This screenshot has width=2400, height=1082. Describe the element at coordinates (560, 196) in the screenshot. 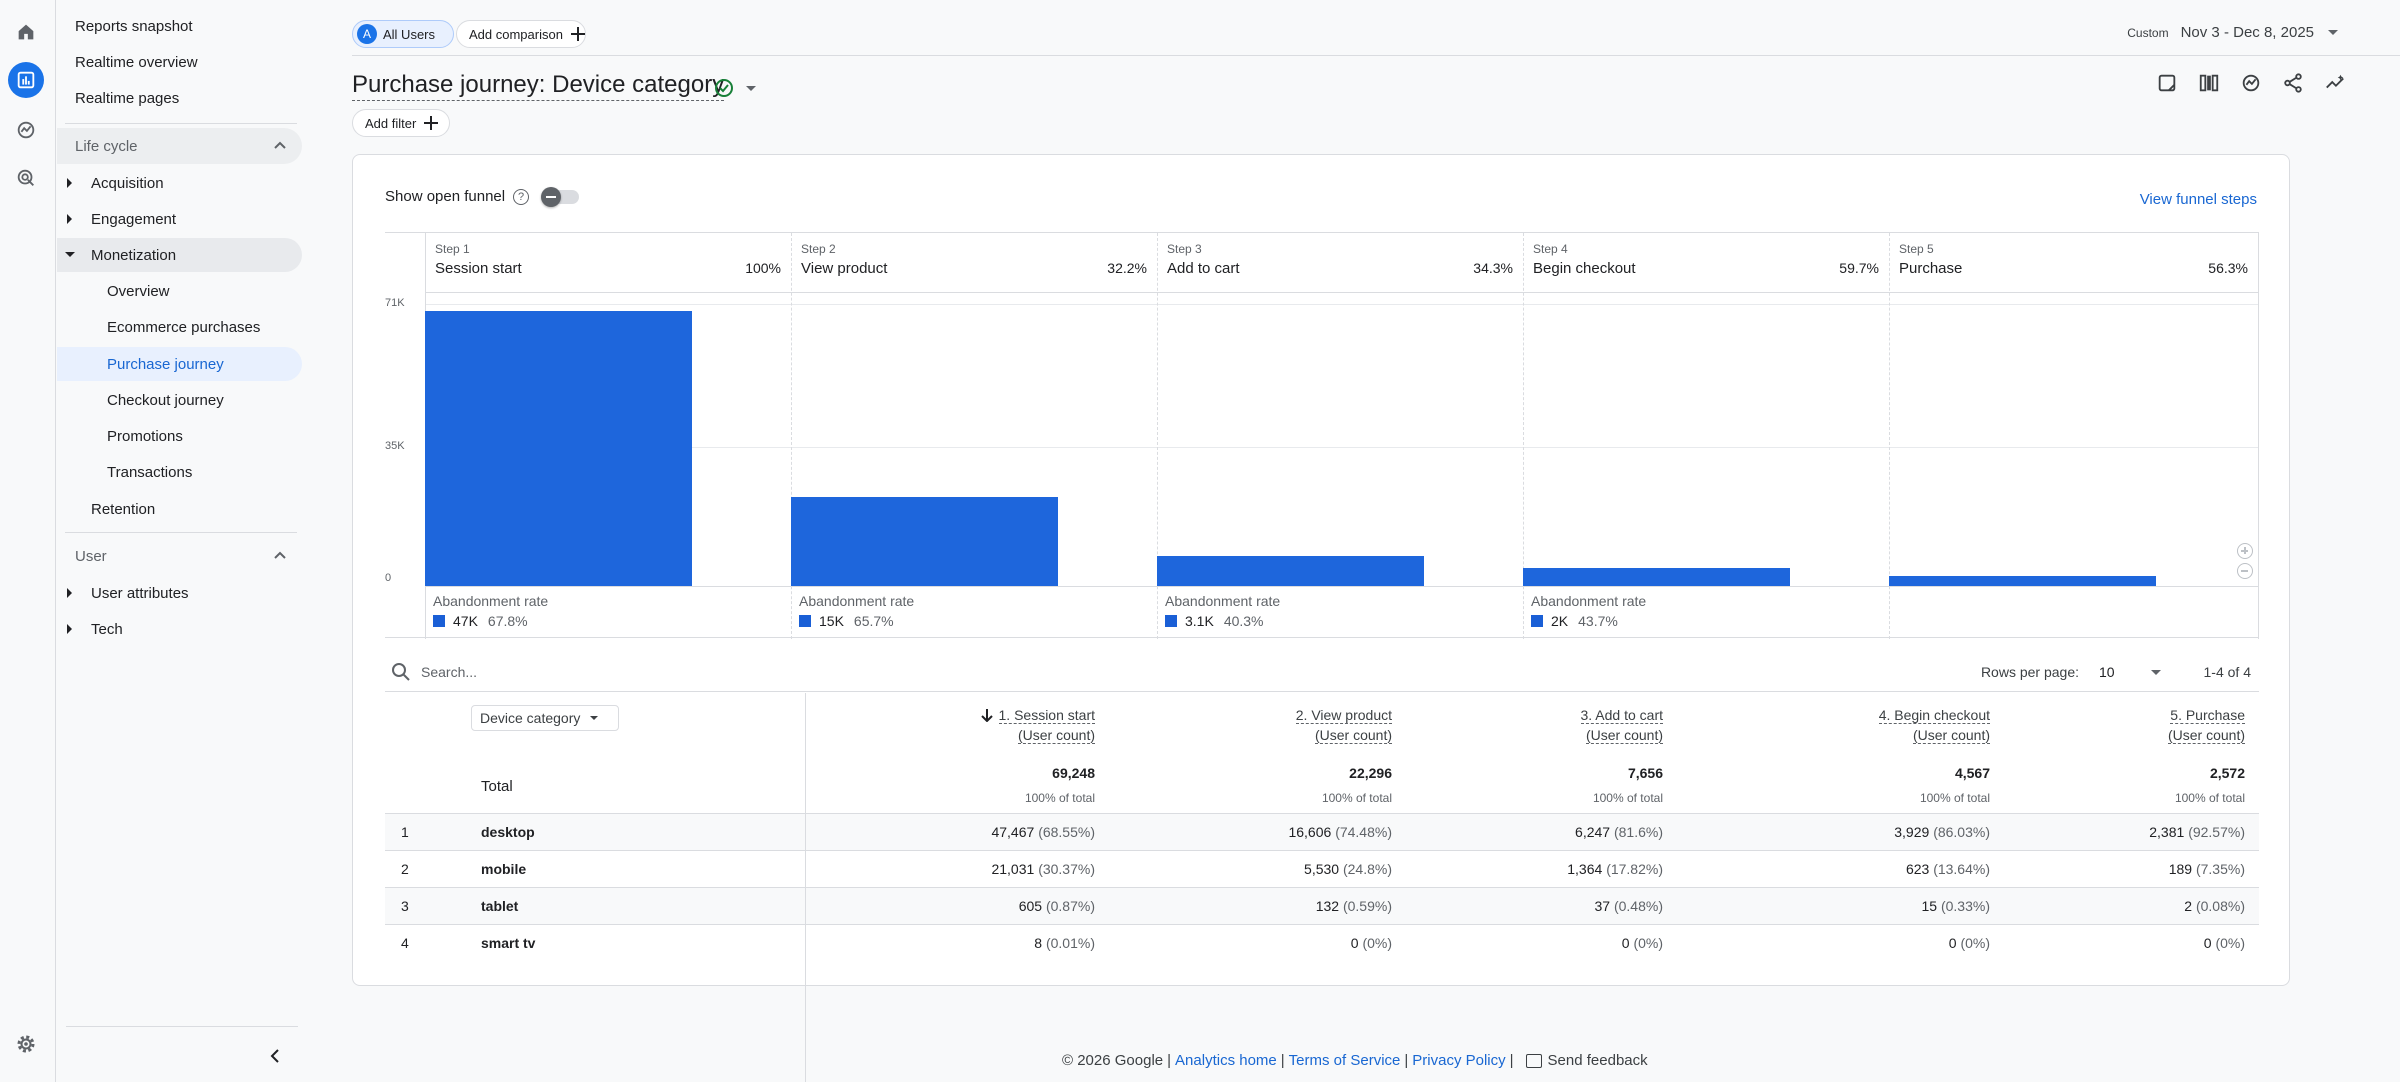

I see `open-funnel-toggle` at that location.